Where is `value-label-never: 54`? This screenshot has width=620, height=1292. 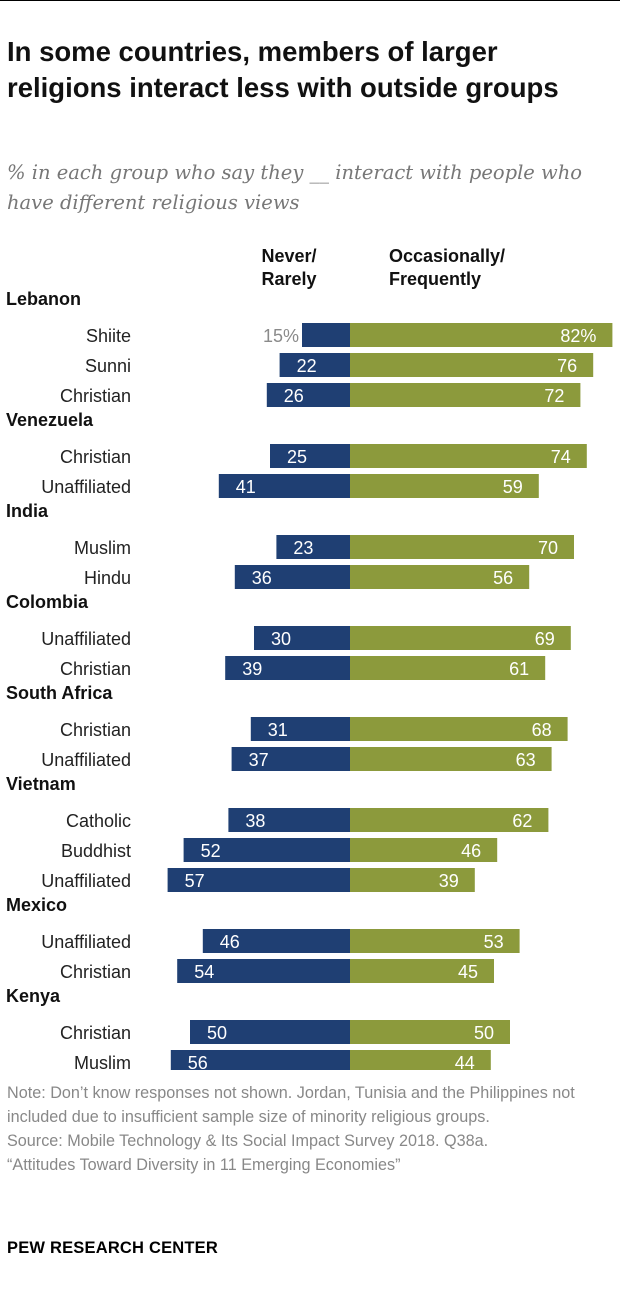 value-label-never: 54 is located at coordinates (204, 972).